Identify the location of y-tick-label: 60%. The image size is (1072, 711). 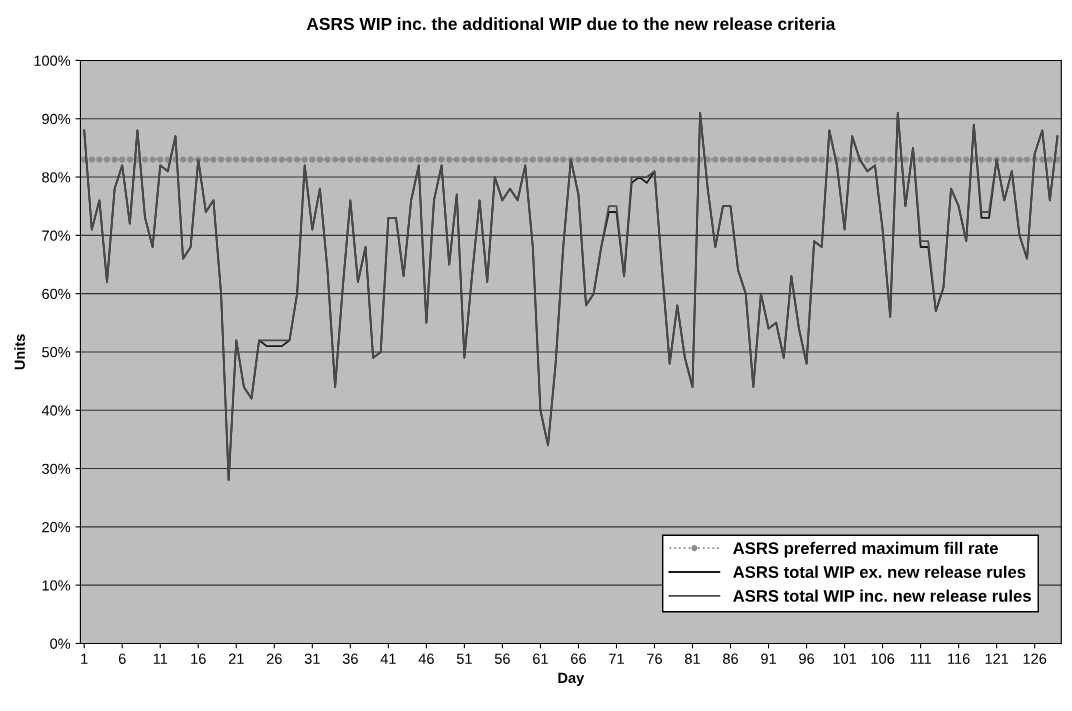
(56, 294).